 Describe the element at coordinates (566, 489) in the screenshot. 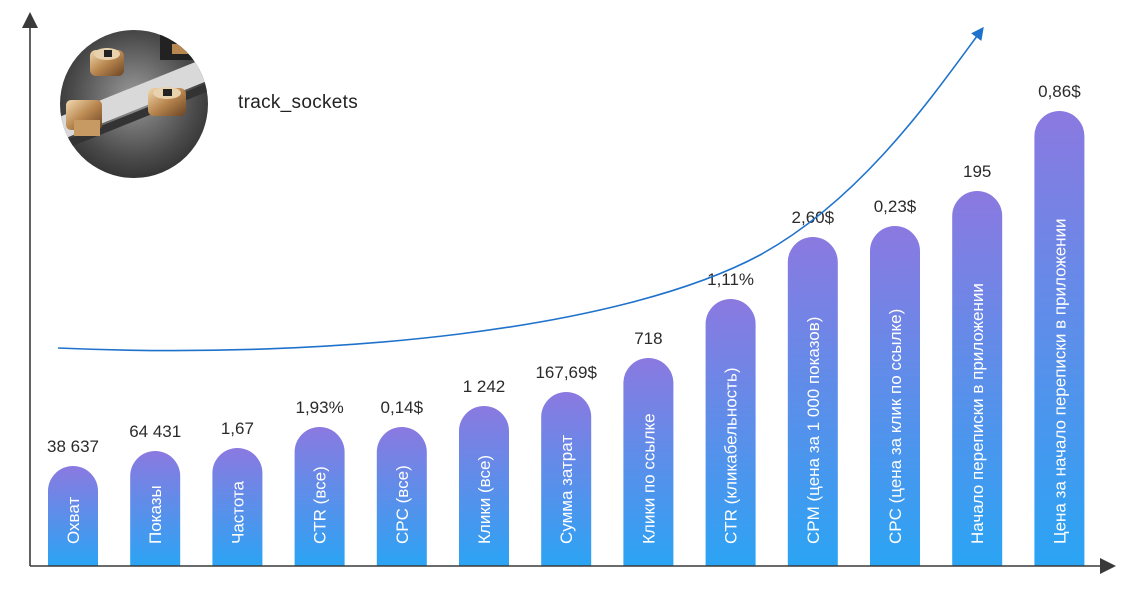

I see `category-label: Сумма затрат` at that location.